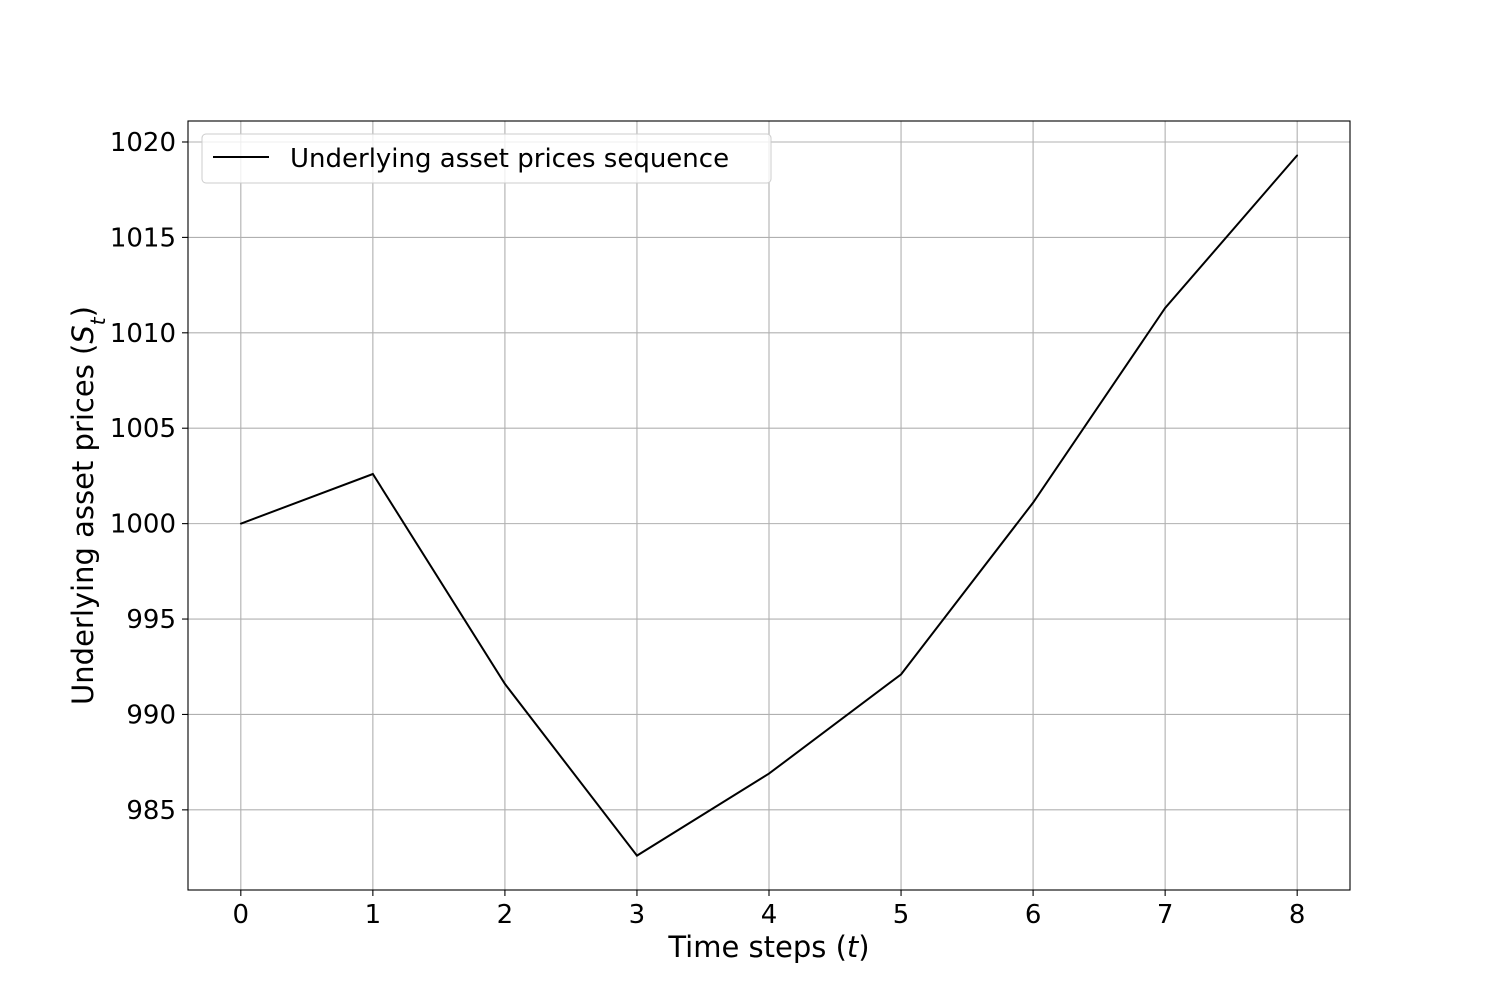 The height and width of the screenshot is (1000, 1500). What do you see at coordinates (143, 525) in the screenshot?
I see `y-tick-label: 1000` at bounding box center [143, 525].